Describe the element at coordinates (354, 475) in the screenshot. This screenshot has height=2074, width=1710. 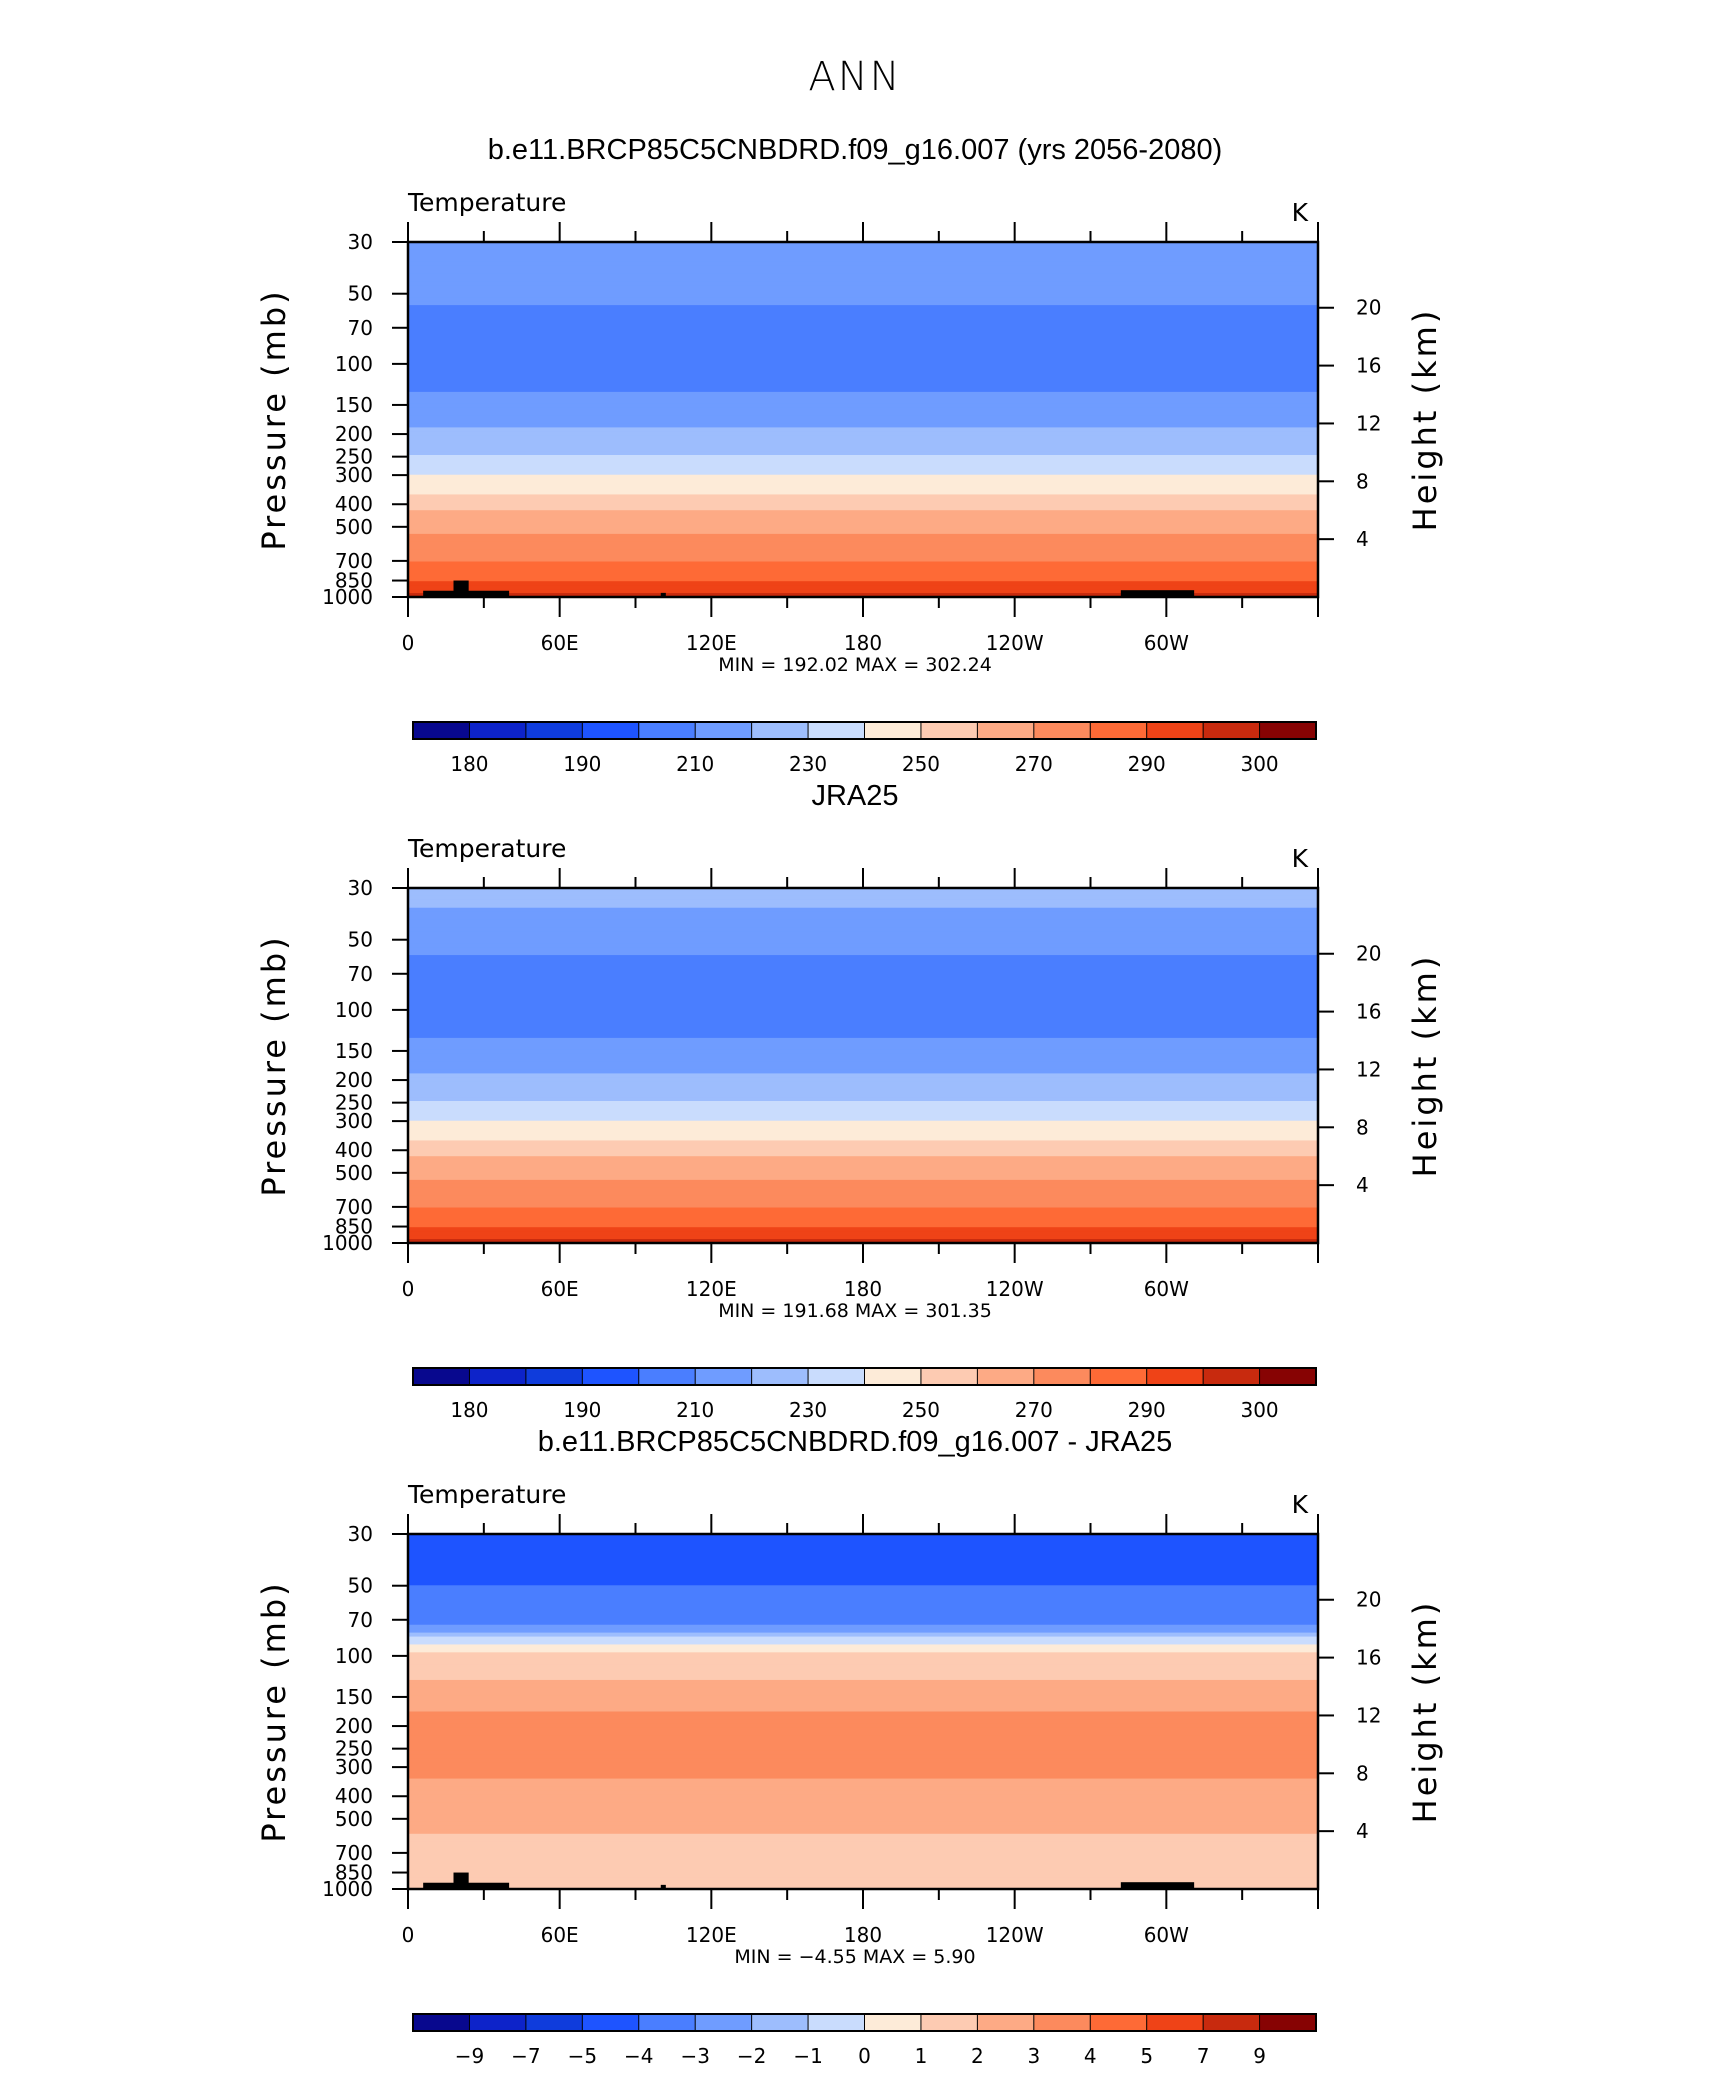
I see `y-tick-label: 300` at that location.